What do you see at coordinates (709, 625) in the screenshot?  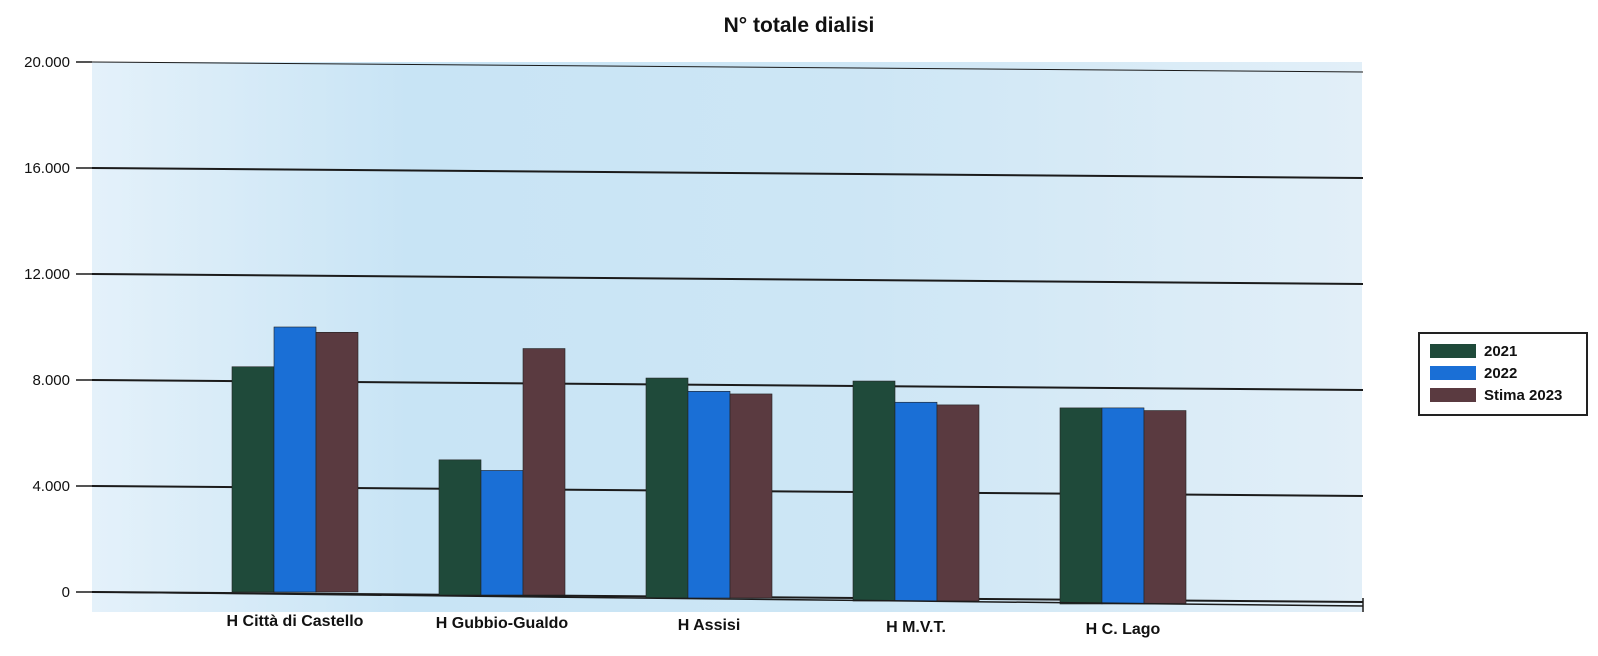 I see `category-label: H Assisi` at bounding box center [709, 625].